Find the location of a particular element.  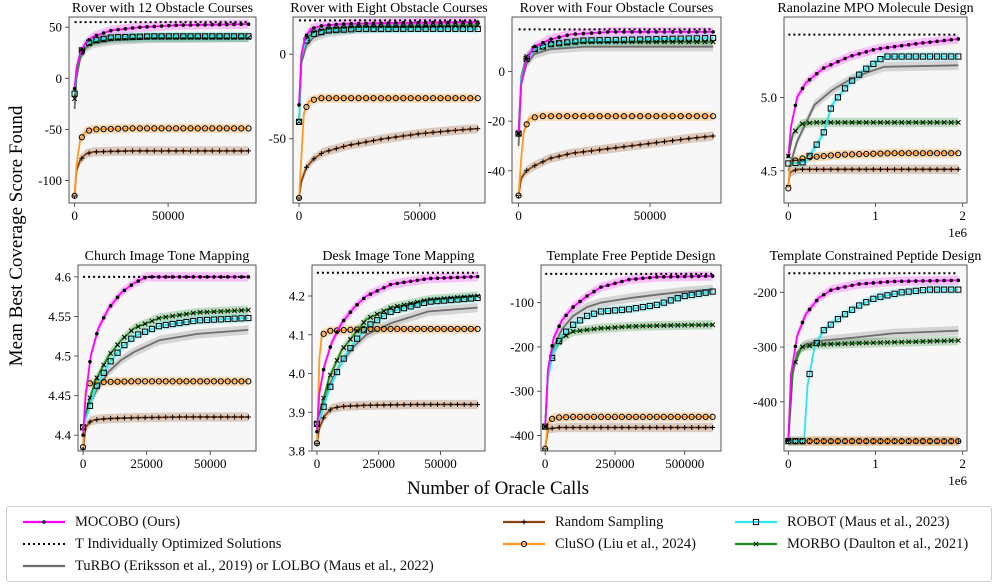

peptide-constrained-xtick-label: 2 is located at coordinates (962, 463).